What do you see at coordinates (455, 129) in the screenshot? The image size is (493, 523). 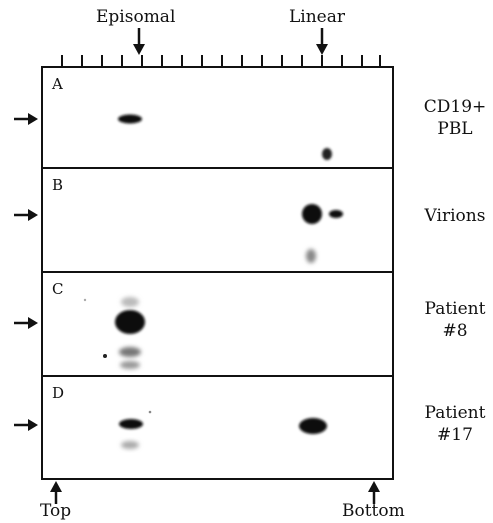 I see `panel-a-label-line-2: PBL` at bounding box center [455, 129].